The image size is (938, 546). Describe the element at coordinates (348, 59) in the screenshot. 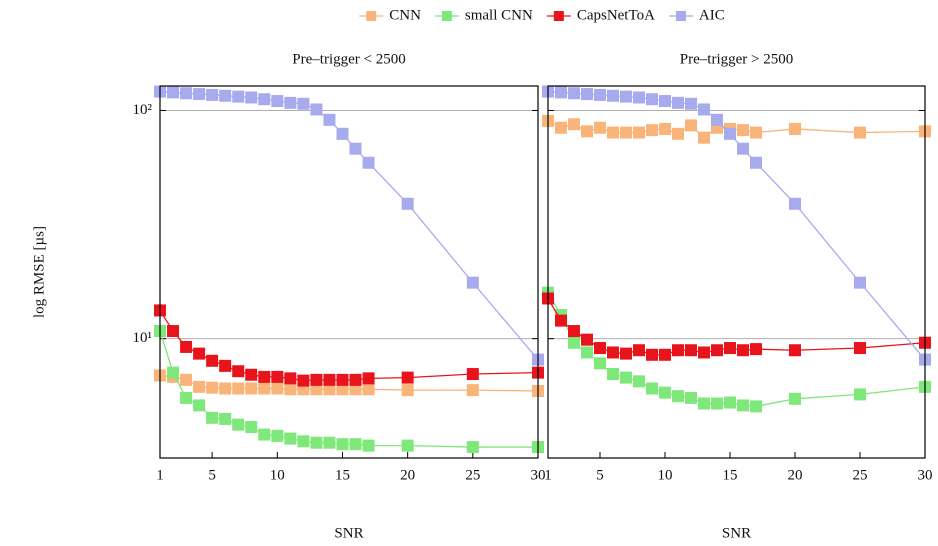

I see `panel-title: Pre–trigger < 2500` at that location.